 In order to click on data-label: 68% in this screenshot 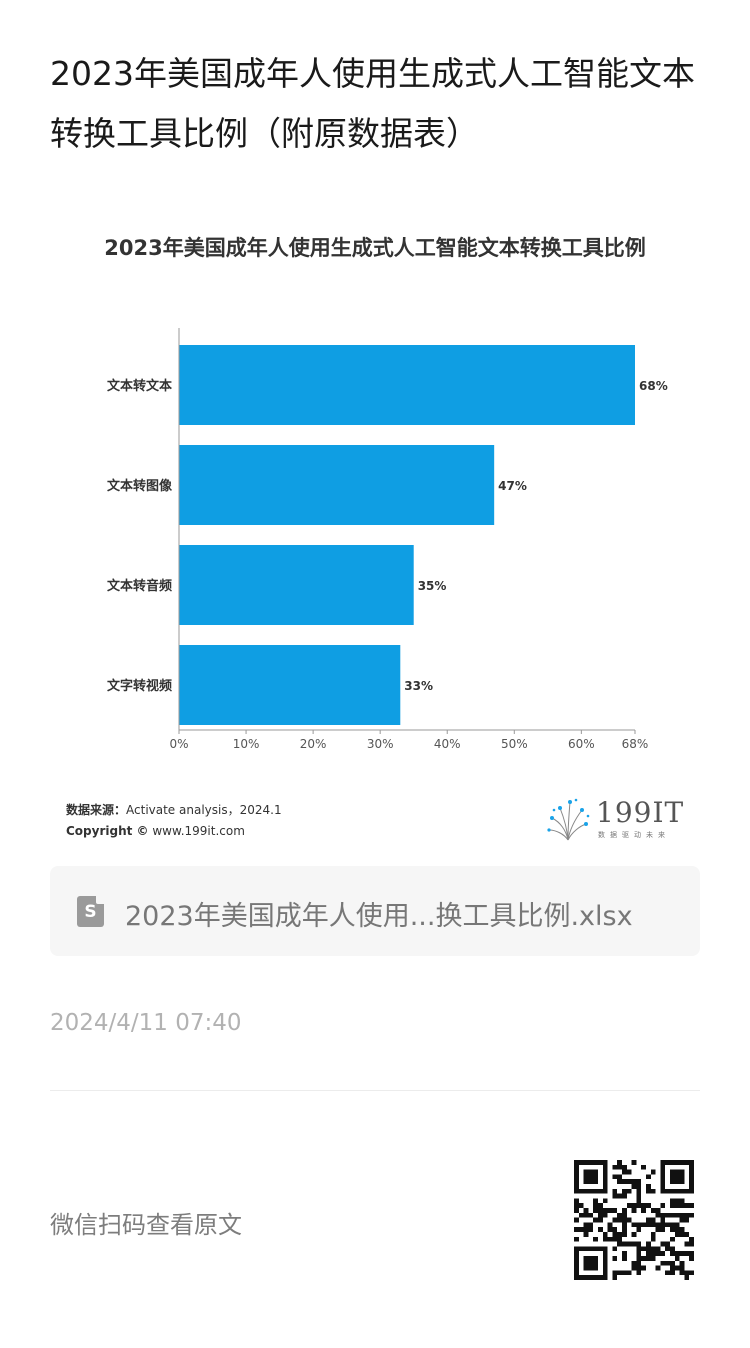, I will do `click(653, 386)`.